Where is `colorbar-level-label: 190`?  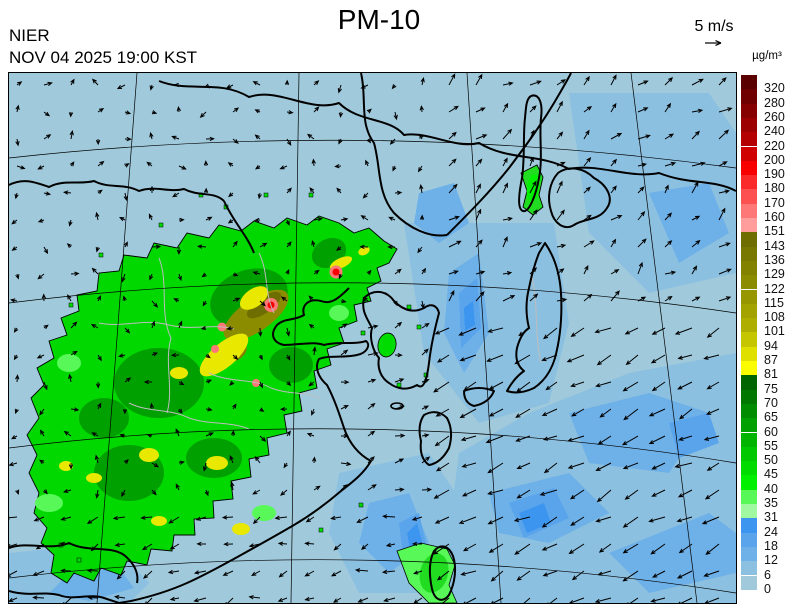 colorbar-level-label: 190 is located at coordinates (774, 174).